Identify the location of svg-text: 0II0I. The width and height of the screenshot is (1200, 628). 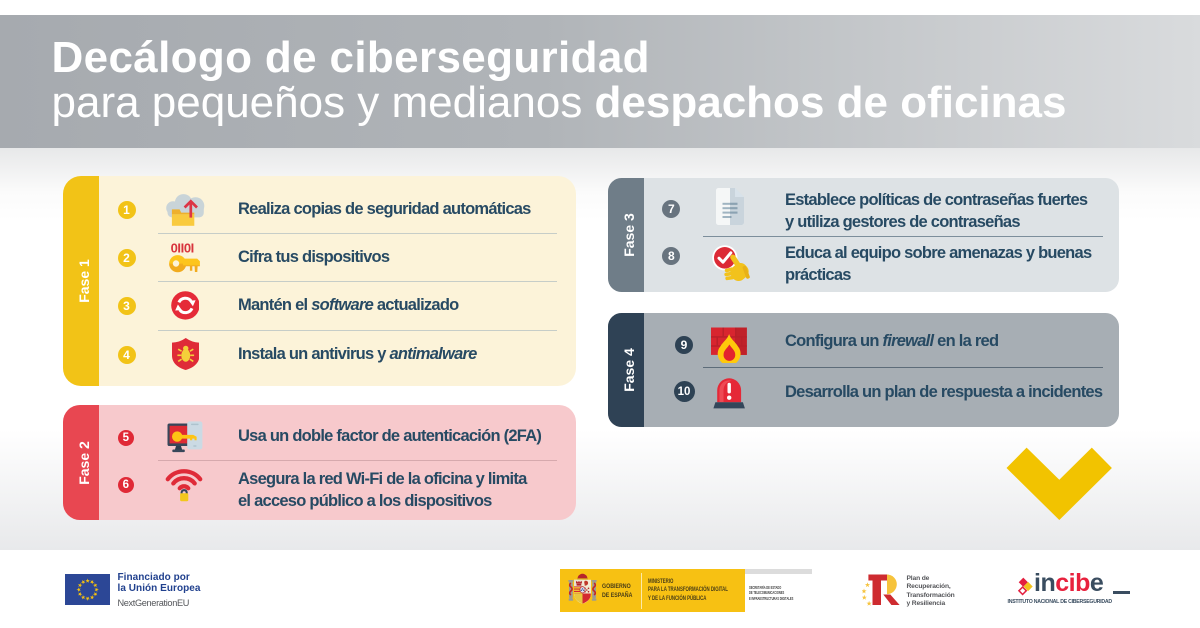
(182, 248).